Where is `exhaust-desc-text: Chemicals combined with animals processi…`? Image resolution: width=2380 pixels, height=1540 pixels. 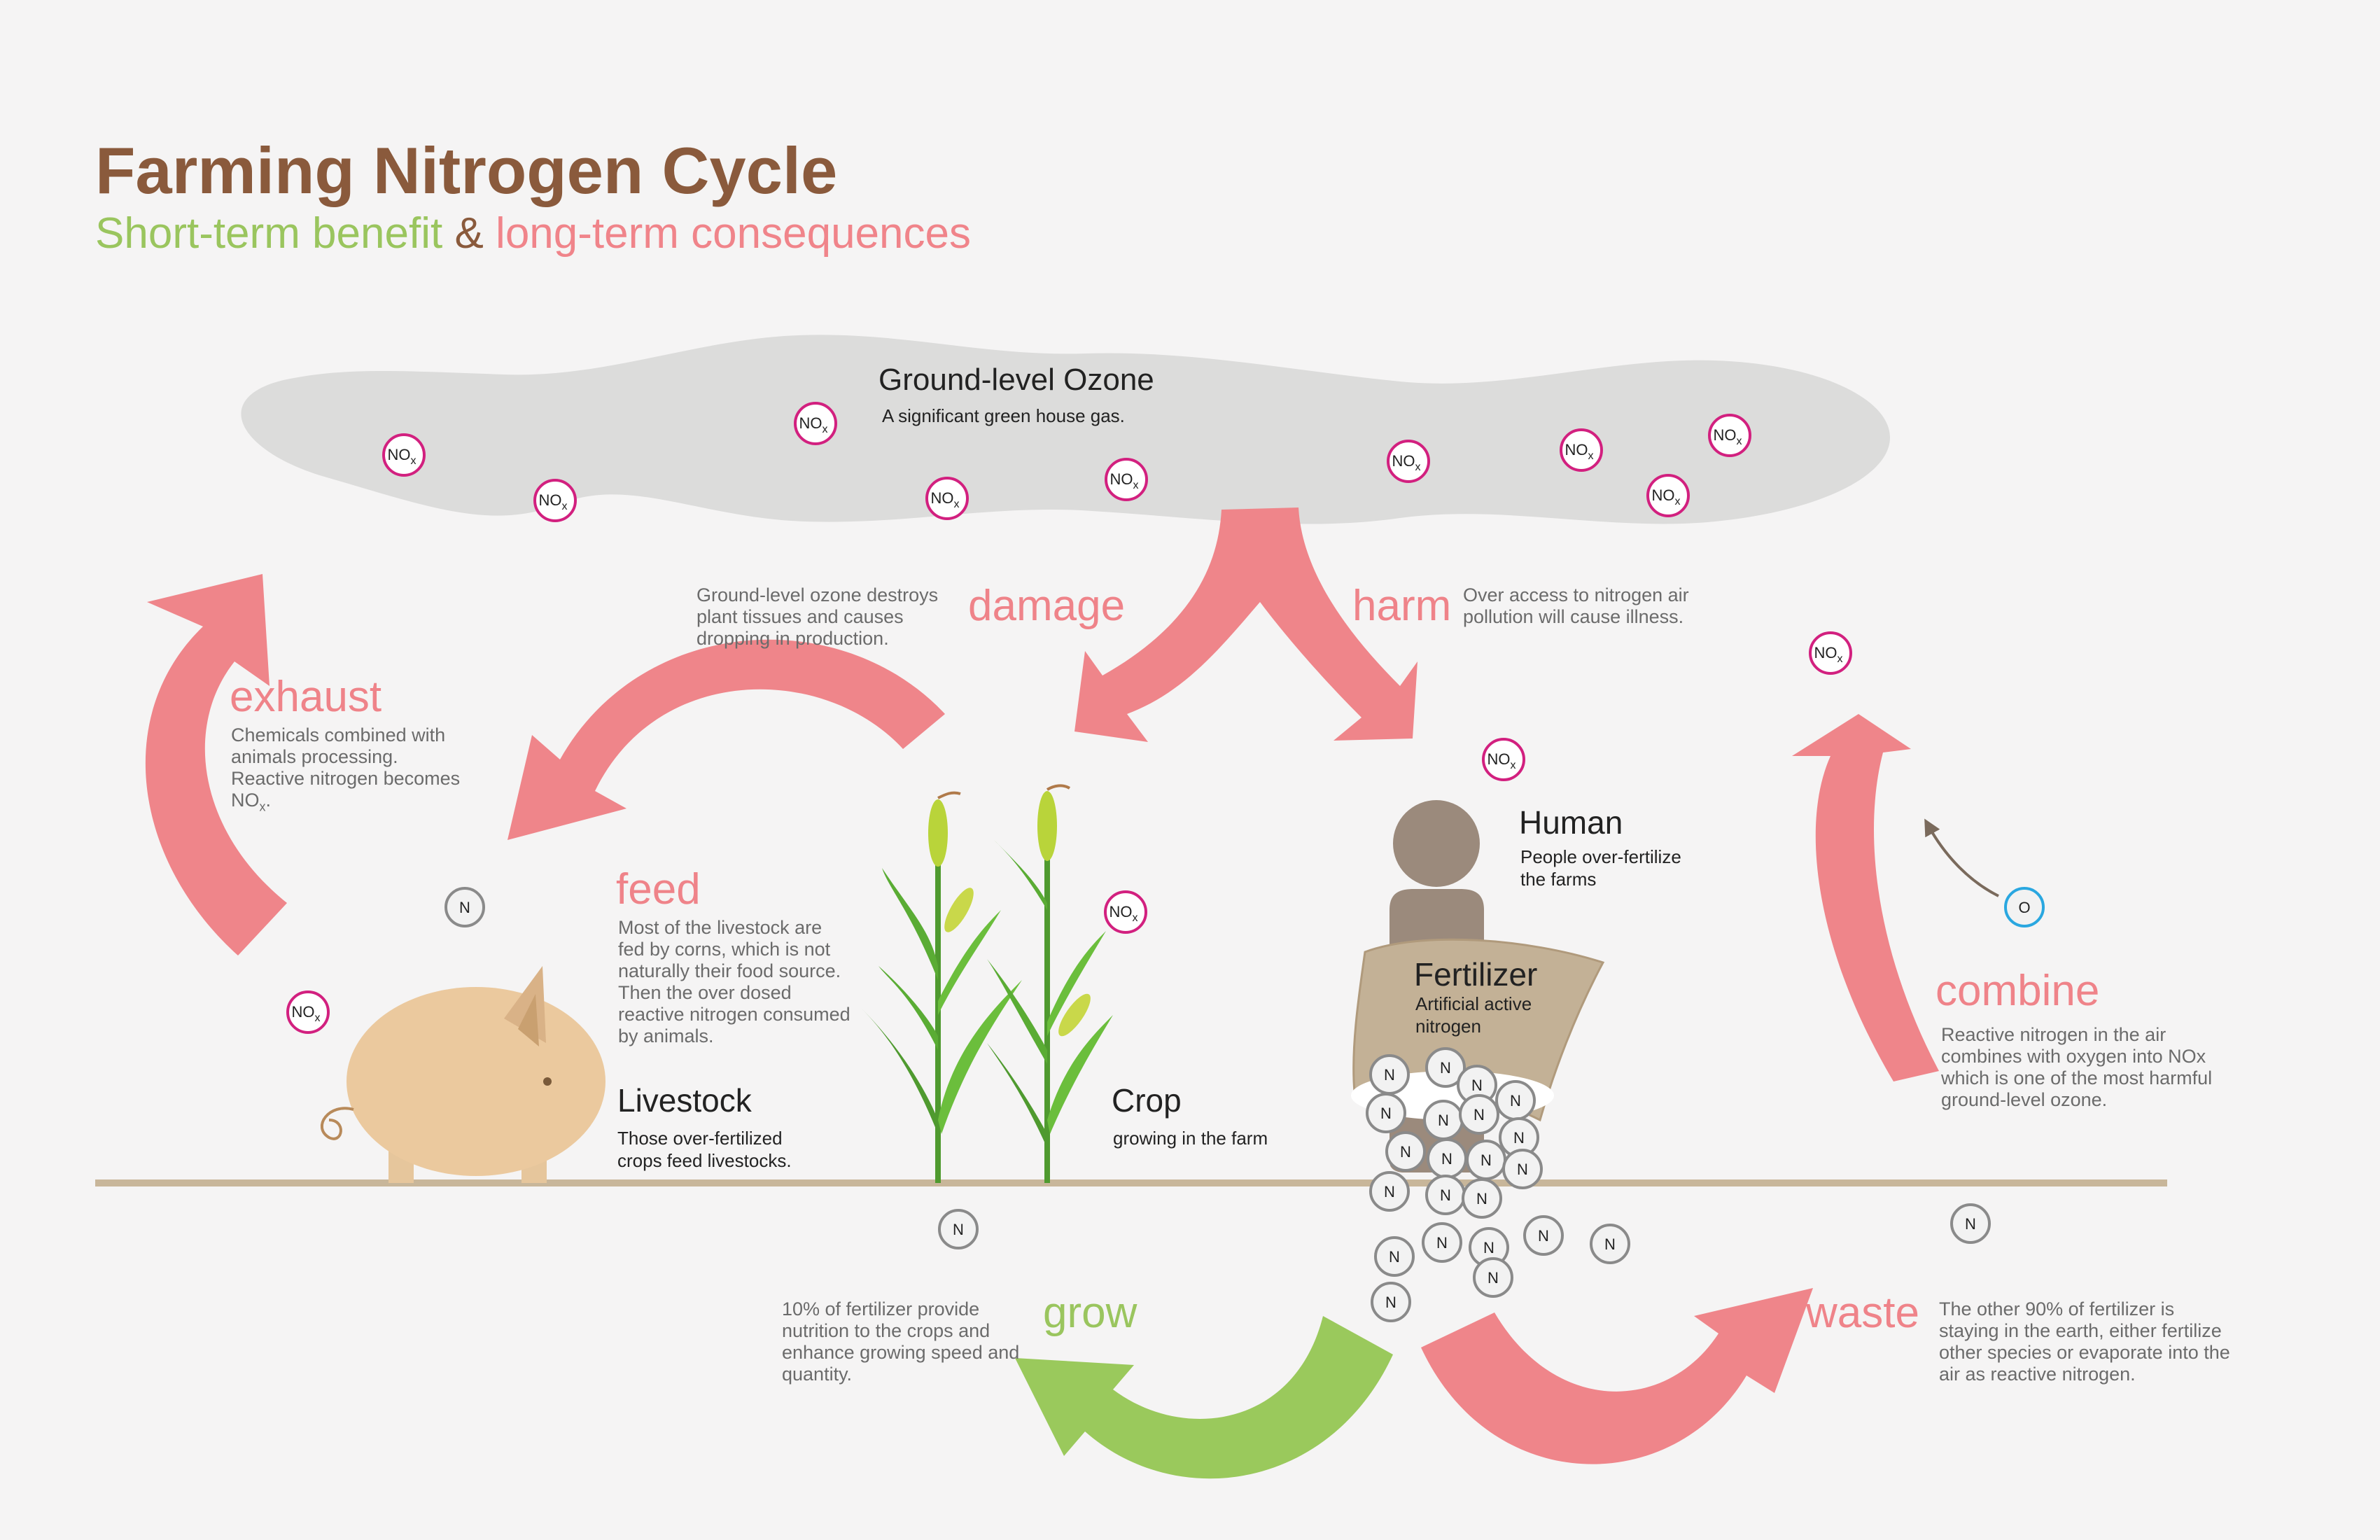 exhaust-desc-text: Chemicals combined with animals processi… is located at coordinates (346, 756).